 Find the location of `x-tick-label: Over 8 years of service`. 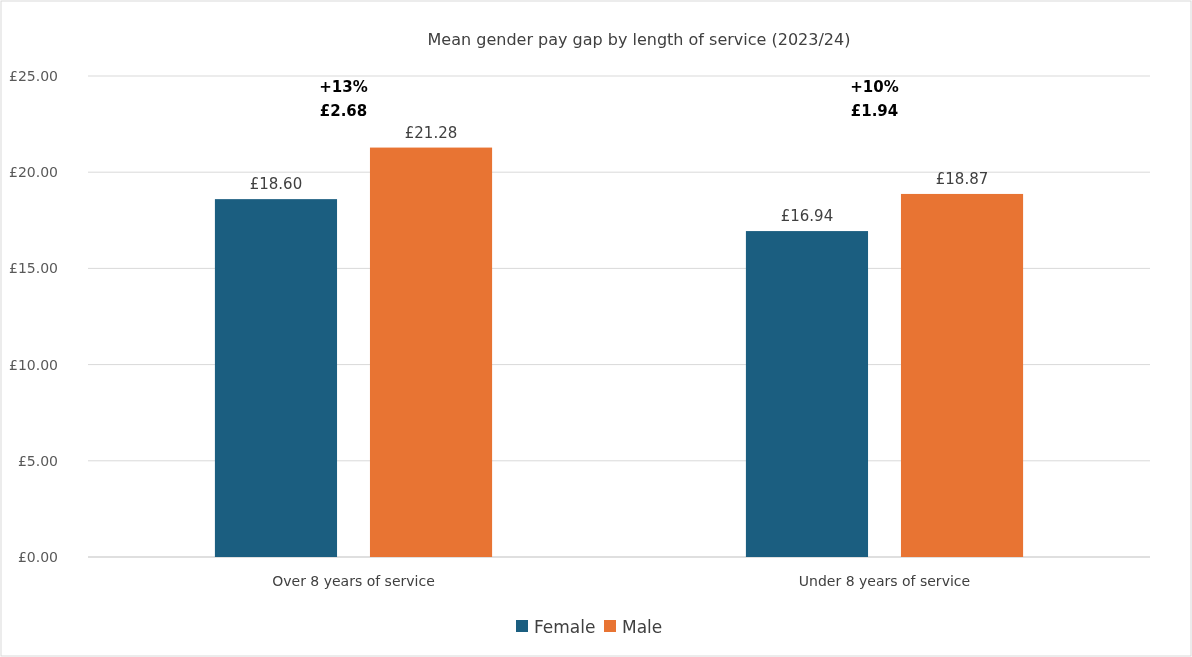

x-tick-label: Over 8 years of service is located at coordinates (353, 581).